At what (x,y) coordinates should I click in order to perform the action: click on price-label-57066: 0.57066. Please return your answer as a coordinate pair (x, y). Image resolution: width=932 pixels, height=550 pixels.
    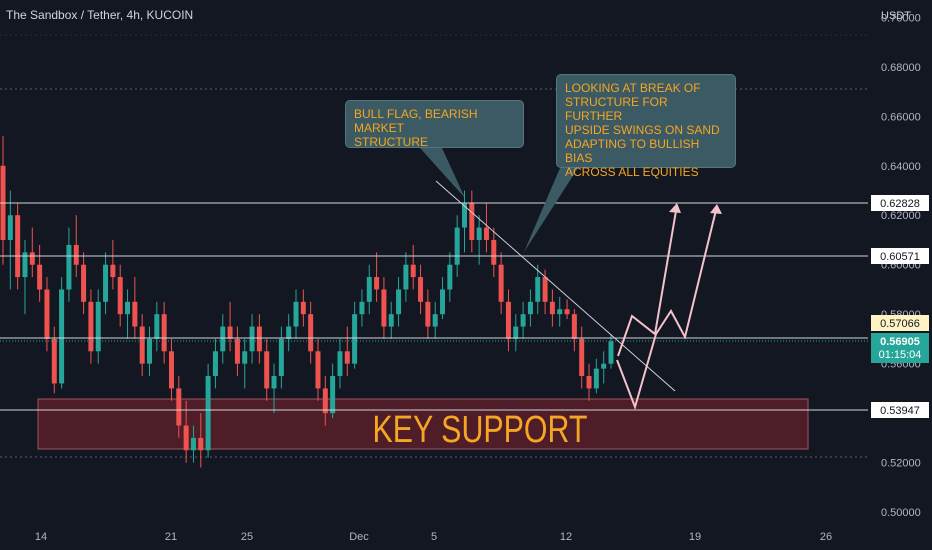
    Looking at the image, I should click on (900, 323).